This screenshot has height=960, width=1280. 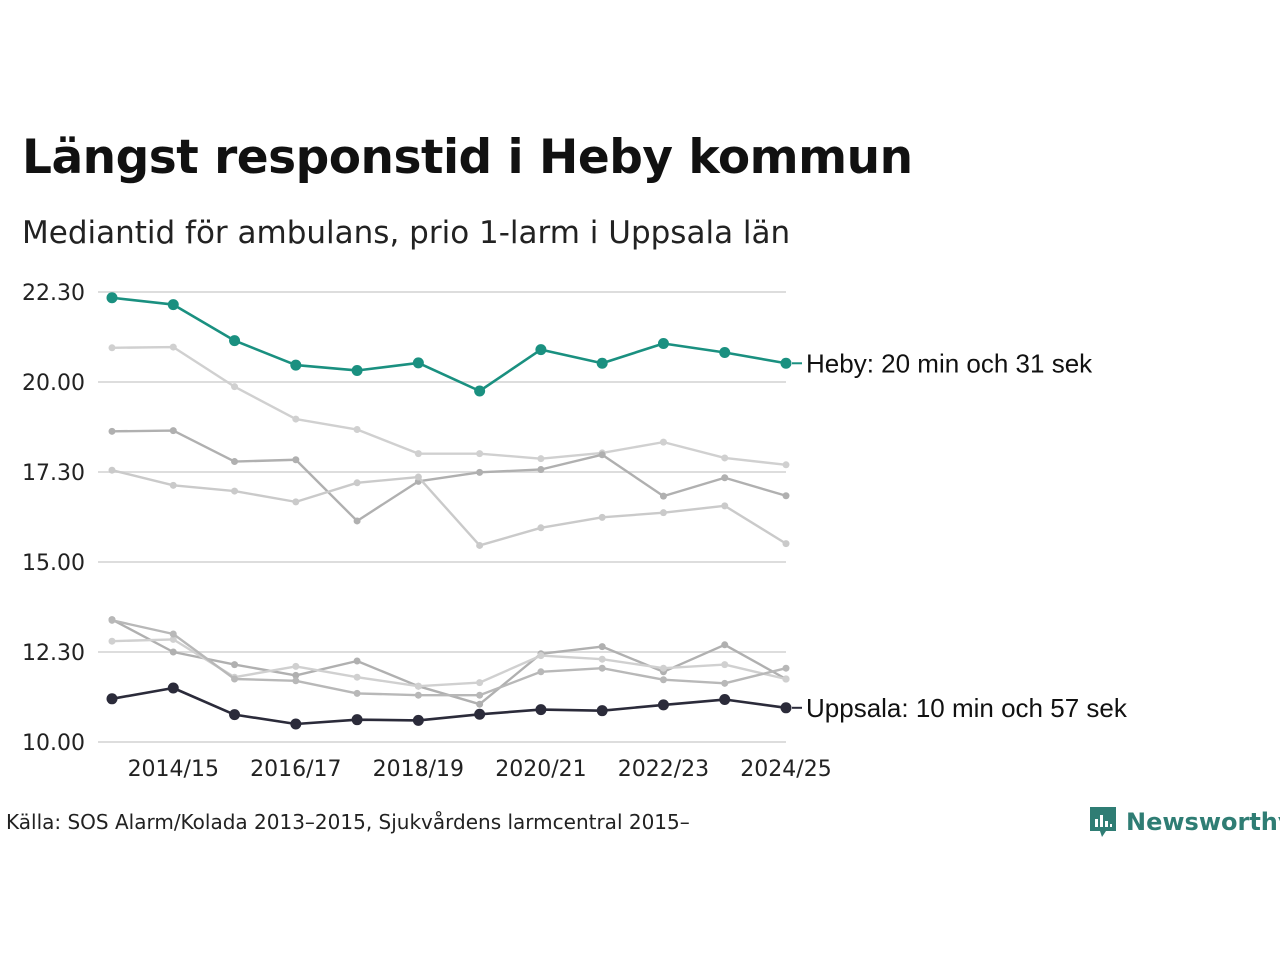 What do you see at coordinates (418, 769) in the screenshot?
I see `x-tick-label: 2018/19` at bounding box center [418, 769].